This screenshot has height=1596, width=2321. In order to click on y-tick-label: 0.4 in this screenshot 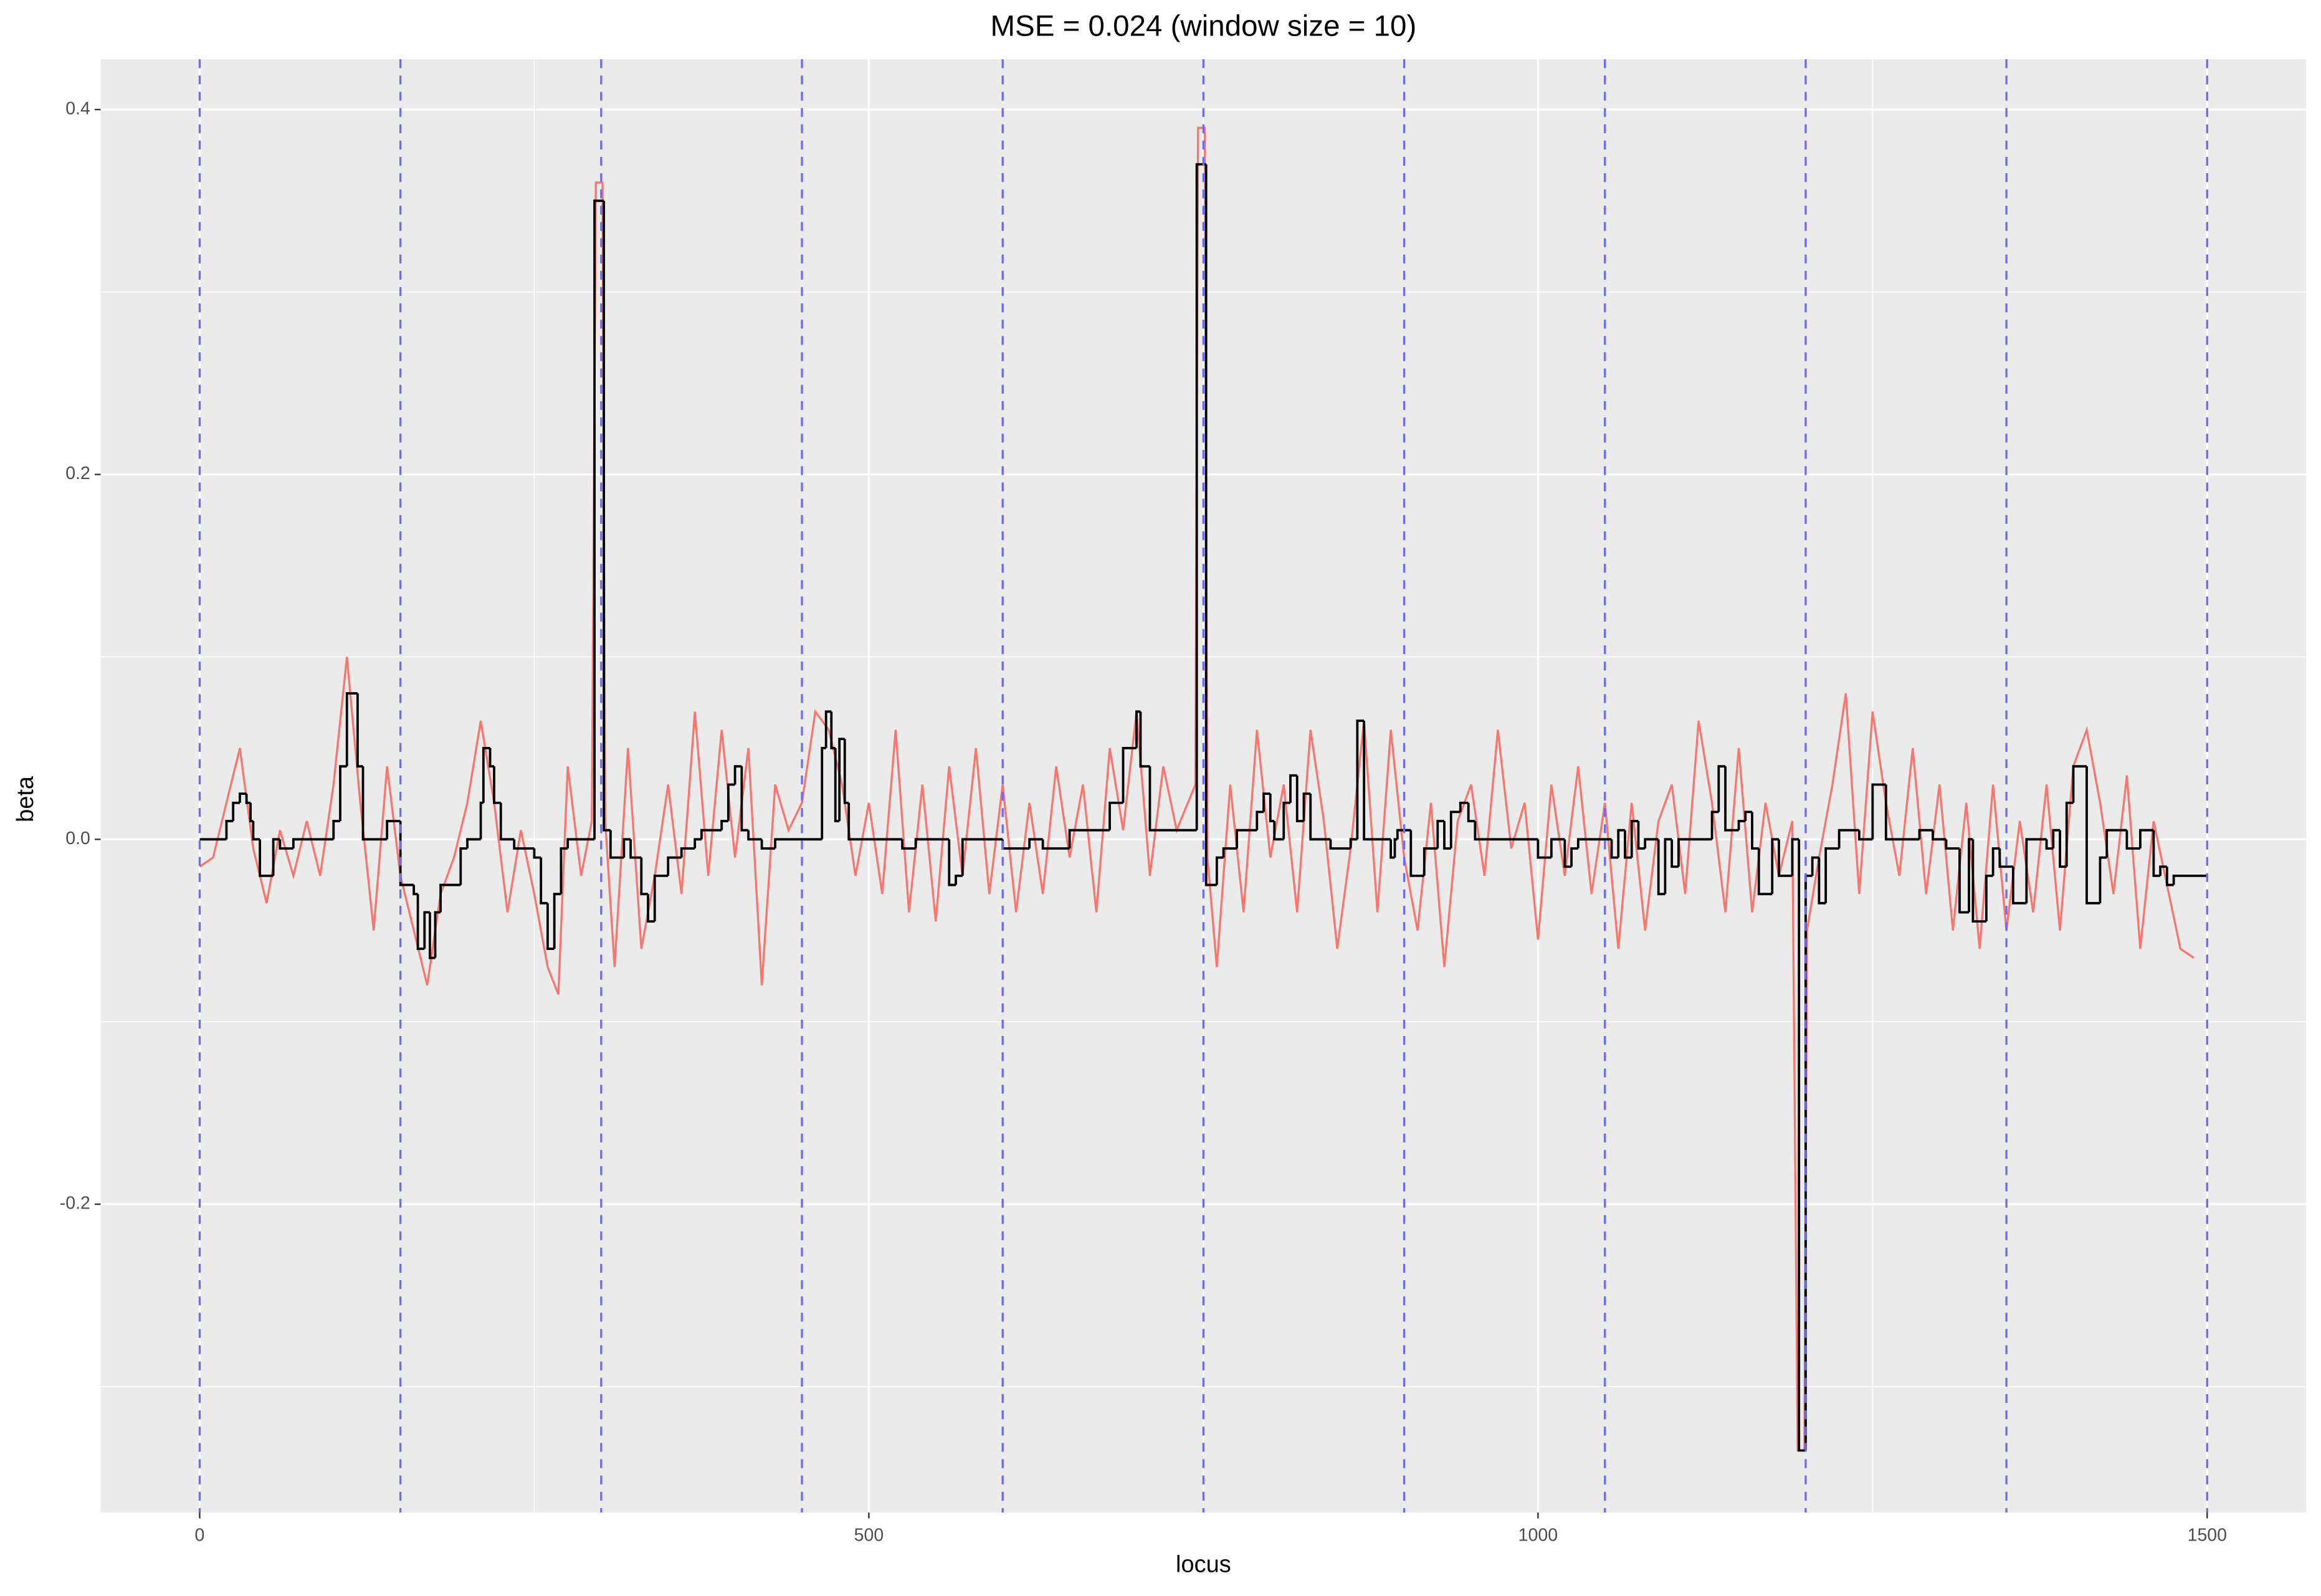, I will do `click(78, 108)`.